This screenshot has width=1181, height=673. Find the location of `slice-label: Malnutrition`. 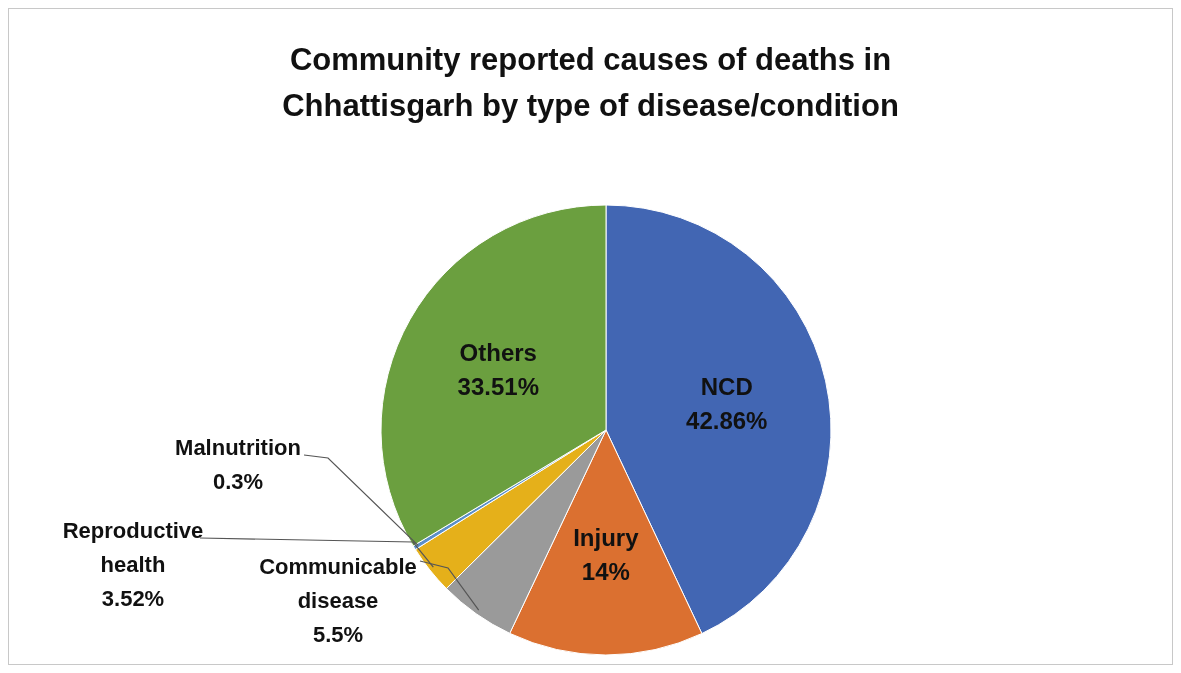

slice-label: Malnutrition is located at coordinates (238, 447).